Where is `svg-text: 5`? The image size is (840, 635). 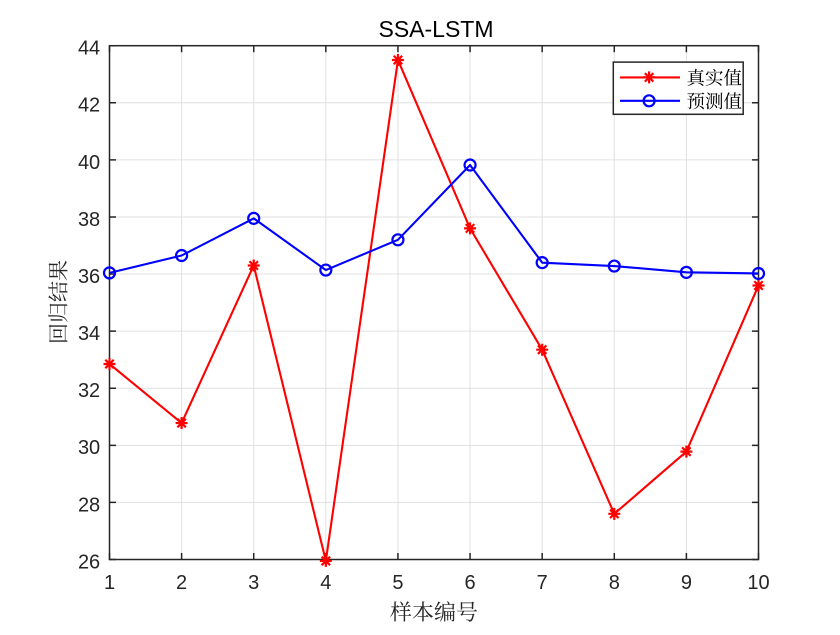 svg-text: 5 is located at coordinates (397, 583).